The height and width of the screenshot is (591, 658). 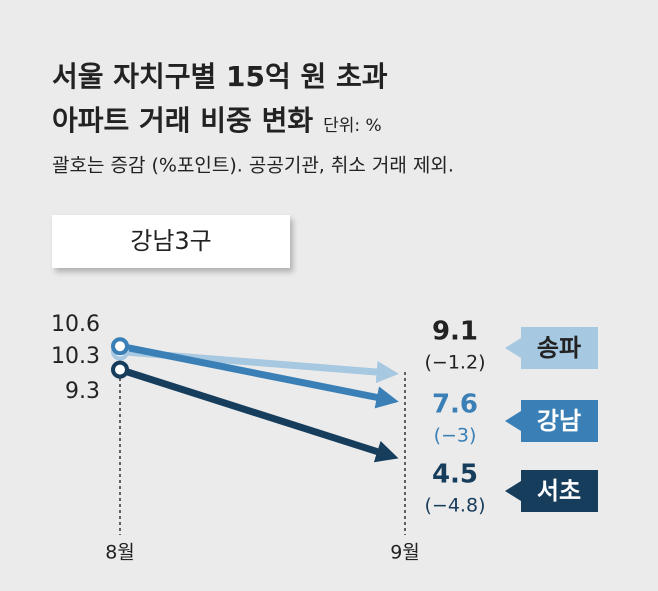 I want to click on x-tick-label: 8월, so click(x=120, y=553).